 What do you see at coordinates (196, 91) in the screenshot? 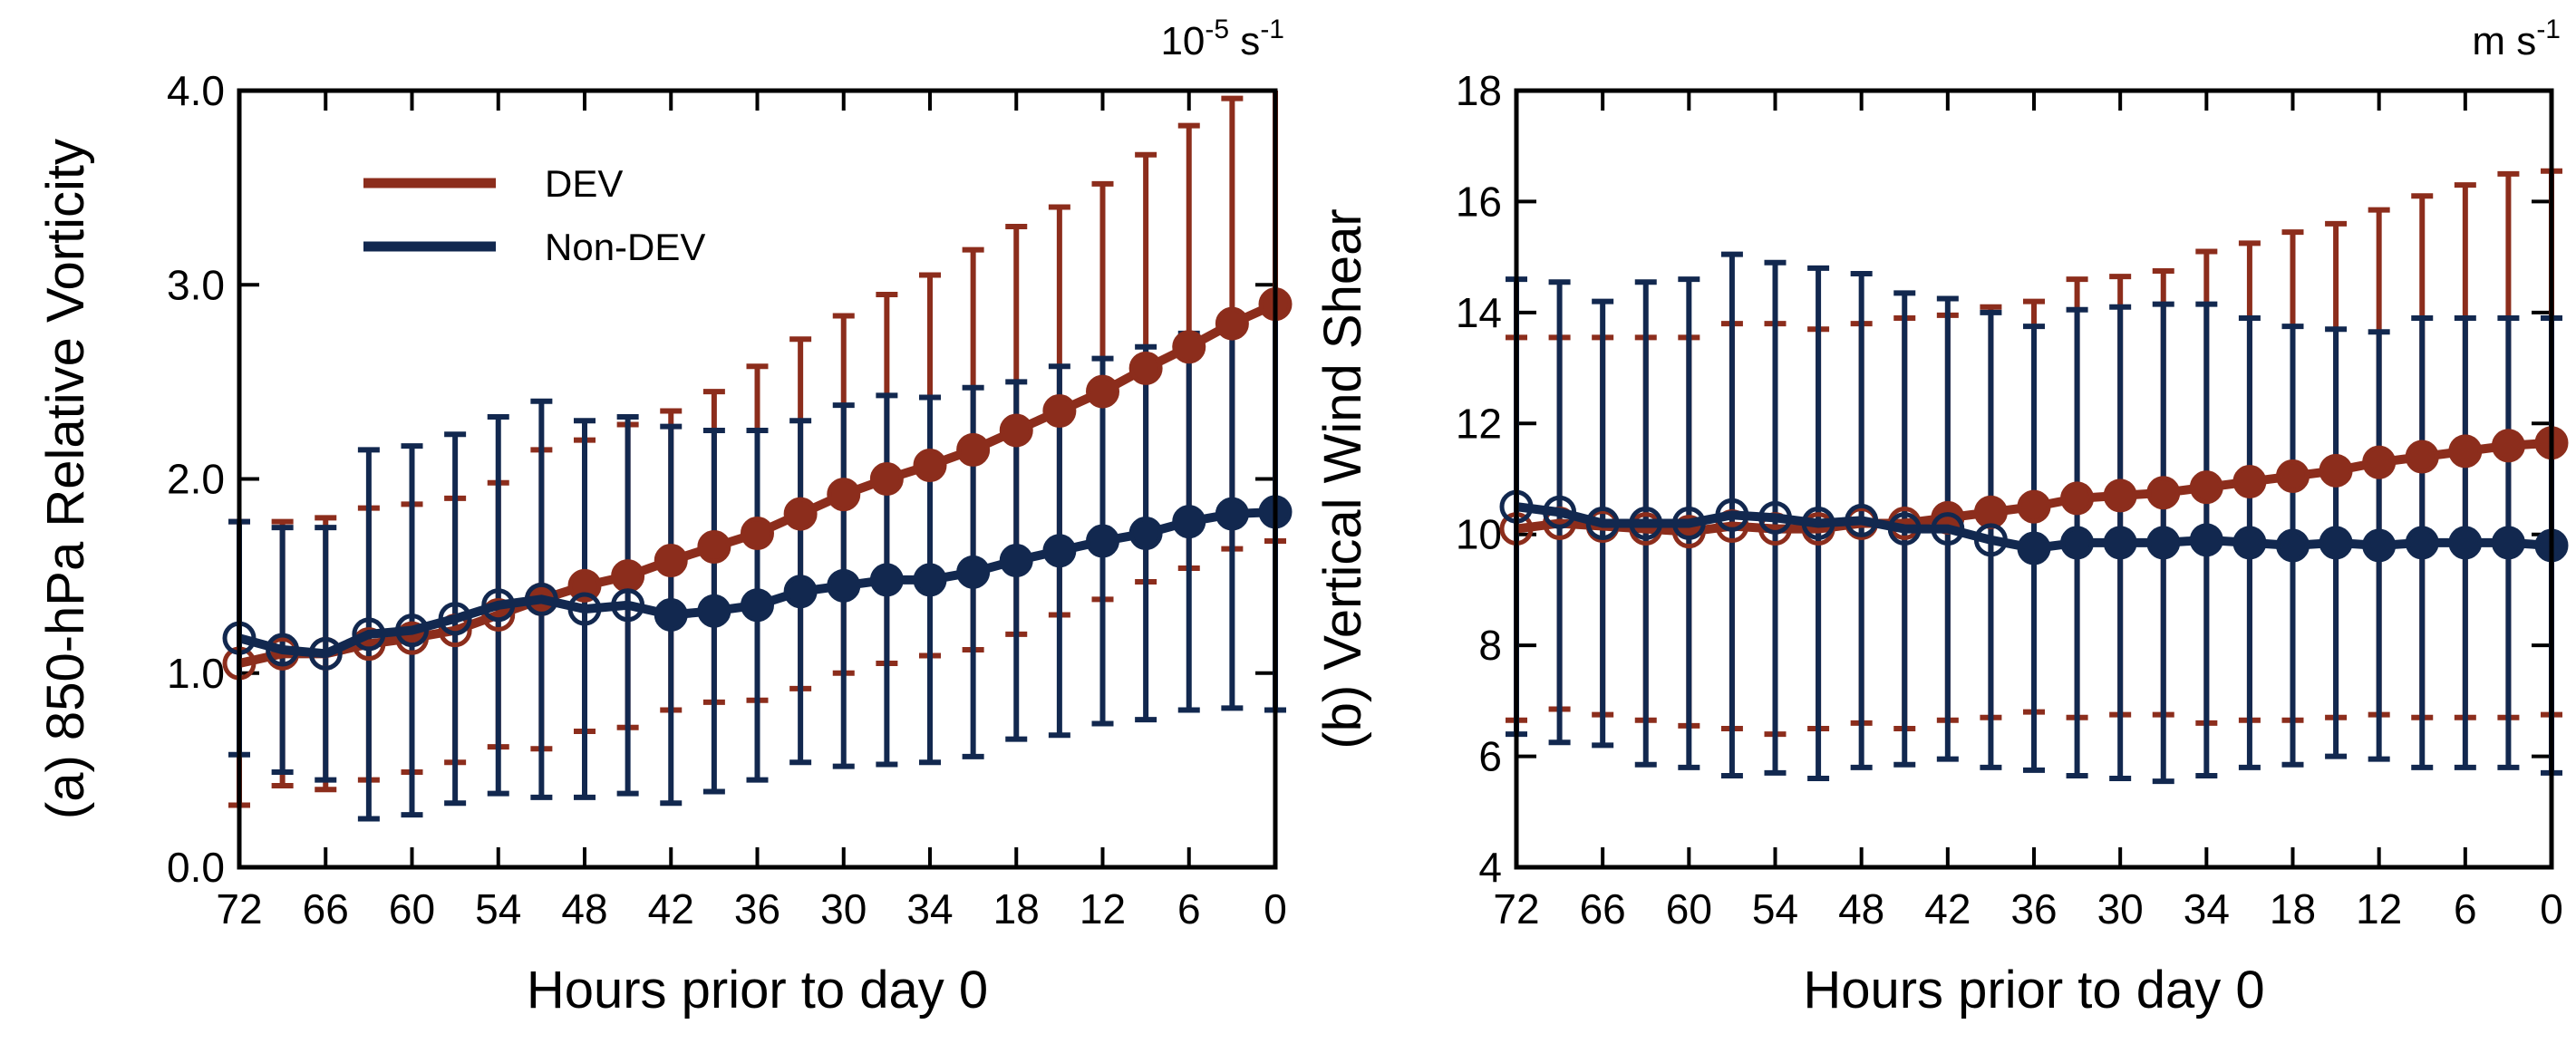
I see `y-tick-label: 4.0` at bounding box center [196, 91].